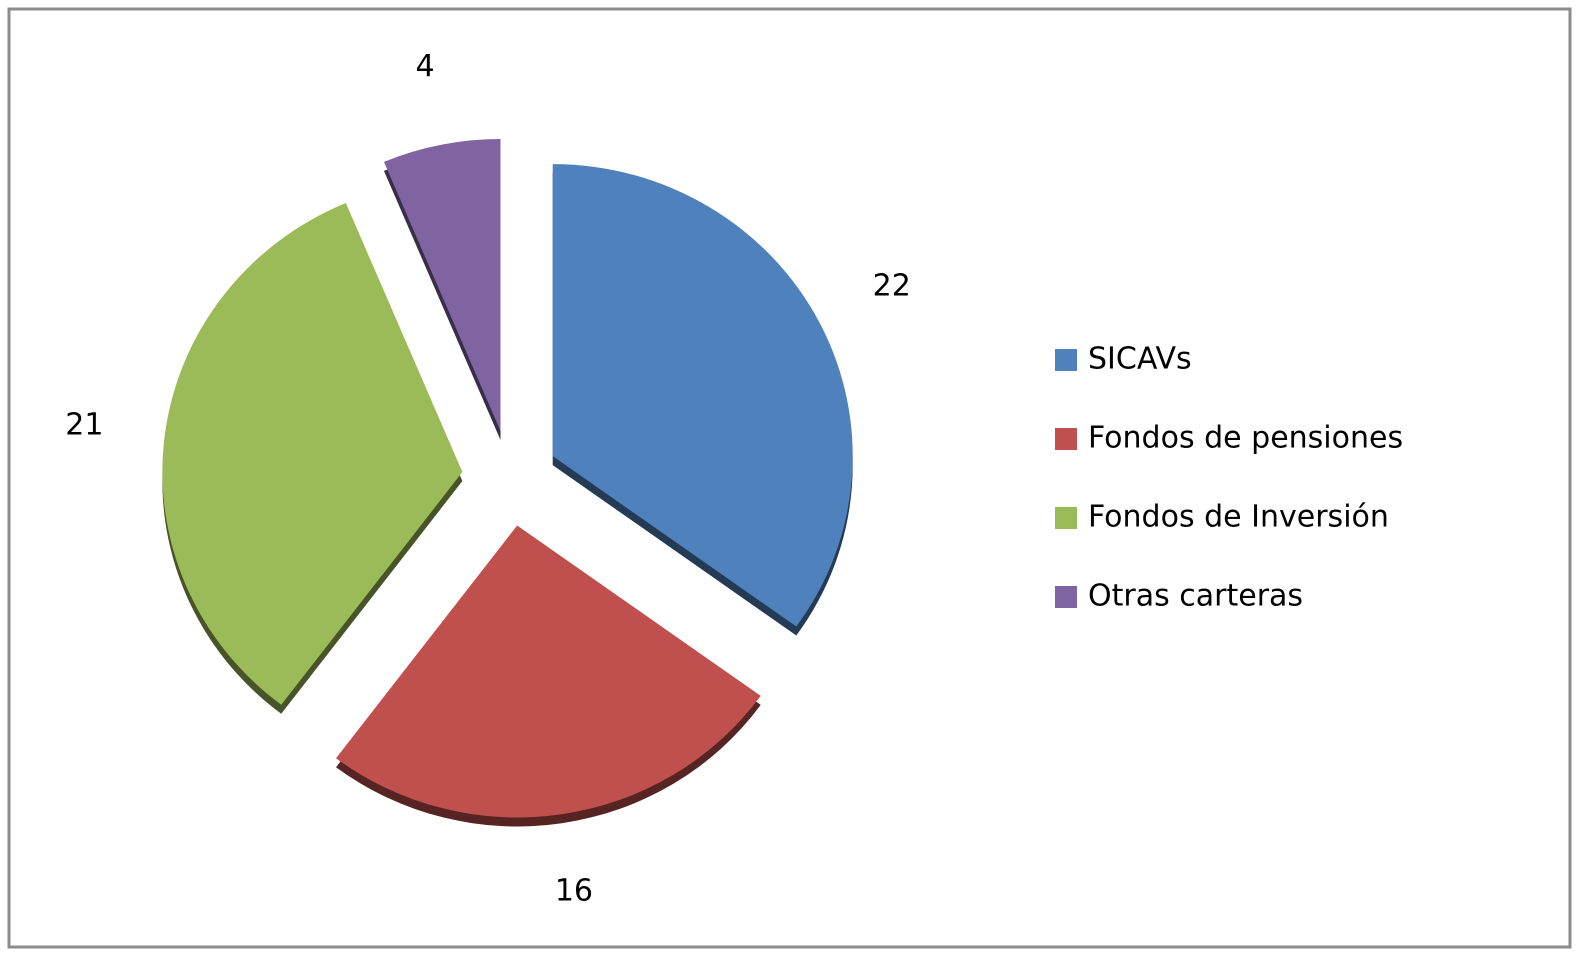 The height and width of the screenshot is (956, 1579). Describe the element at coordinates (1238, 517) in the screenshot. I see `legend-label: Fondos de Inversión` at that location.